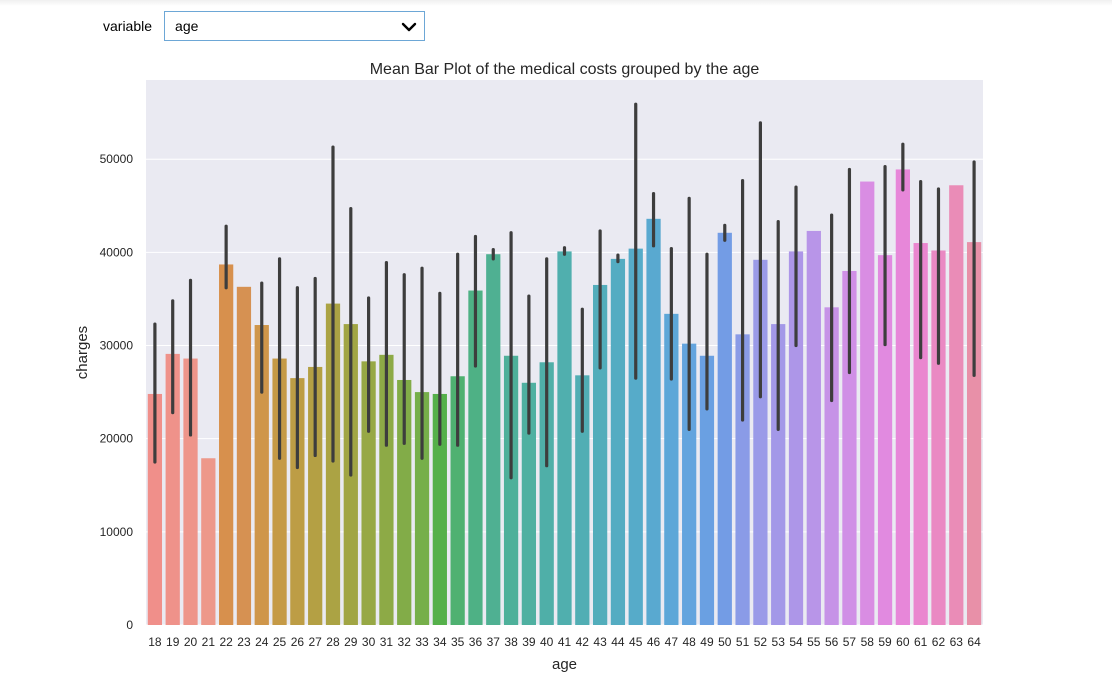 This screenshot has height=688, width=1112. What do you see at coordinates (191, 642) in the screenshot?
I see `x-tick-label: 20` at bounding box center [191, 642].